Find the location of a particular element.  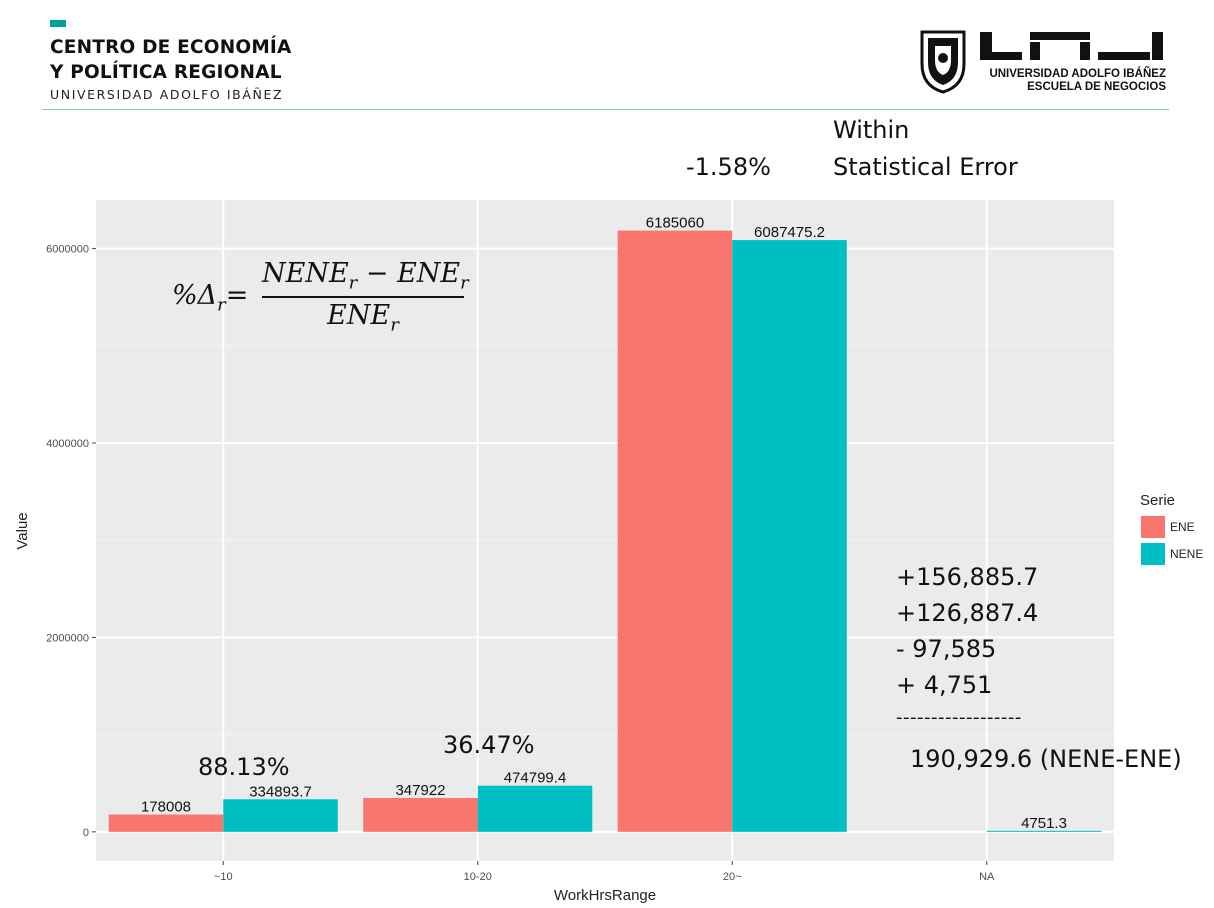

formula-denominator: ENE is located at coordinates (359, 315).